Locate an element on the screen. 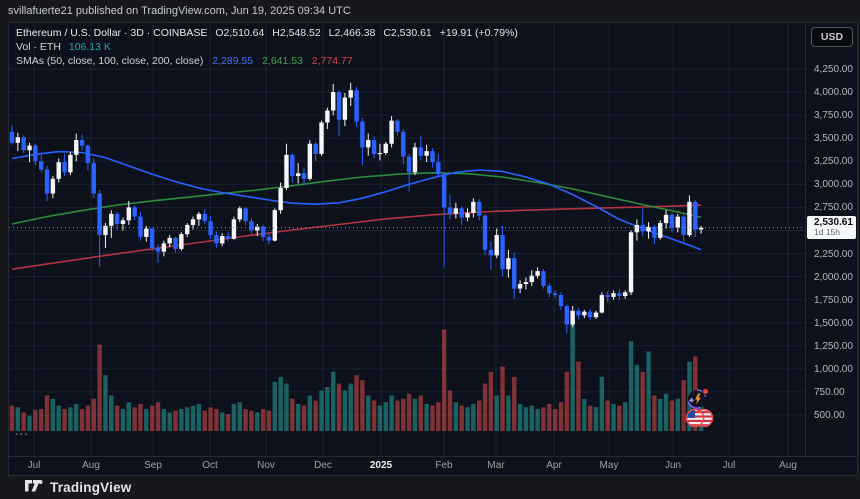 This screenshot has height=499, width=860. time-tick-label: Aug is located at coordinates (91, 465).